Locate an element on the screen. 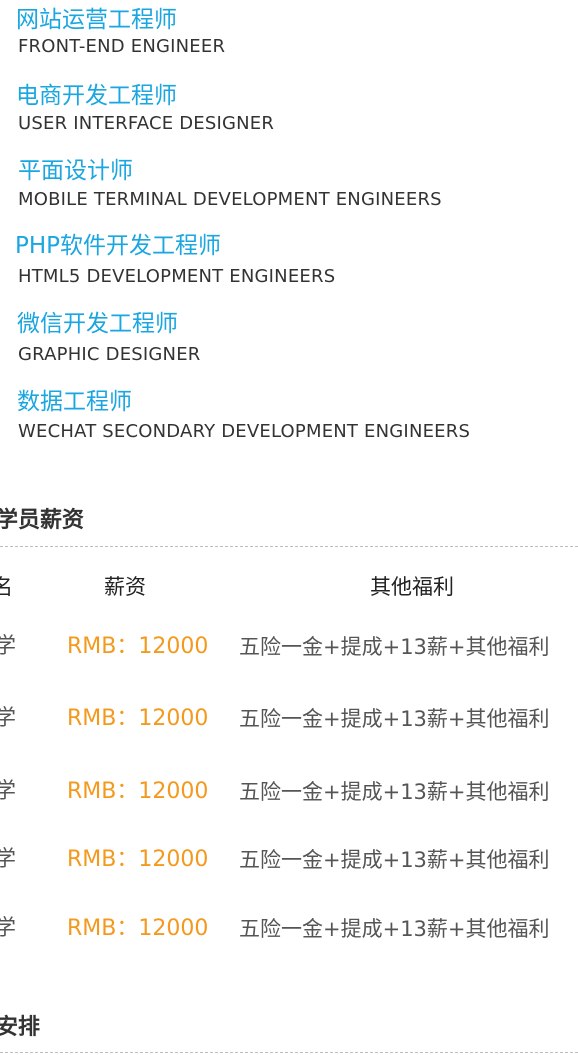 The width and height of the screenshot is (578, 1055). job-title: 微信开发工程师 is located at coordinates (97, 324).